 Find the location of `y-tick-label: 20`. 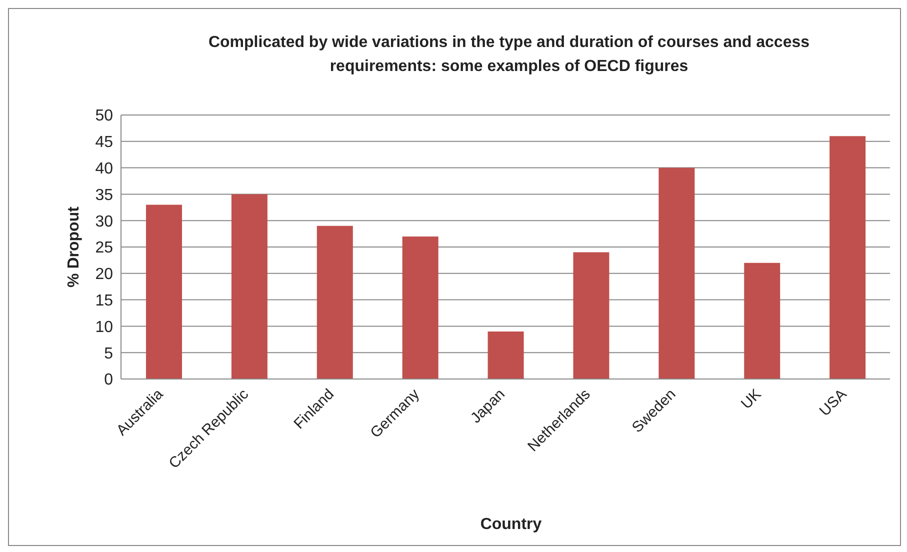

y-tick-label: 20 is located at coordinates (104, 275).